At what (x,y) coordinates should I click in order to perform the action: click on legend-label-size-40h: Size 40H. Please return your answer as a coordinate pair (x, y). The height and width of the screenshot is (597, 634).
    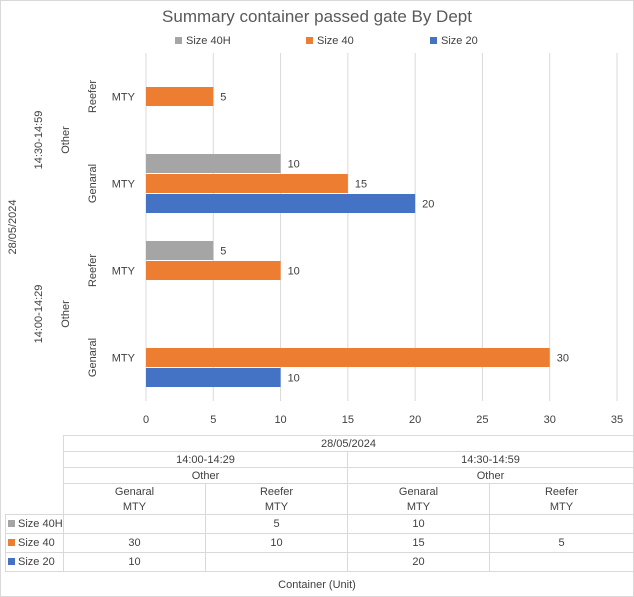
    Looking at the image, I should click on (208, 41).